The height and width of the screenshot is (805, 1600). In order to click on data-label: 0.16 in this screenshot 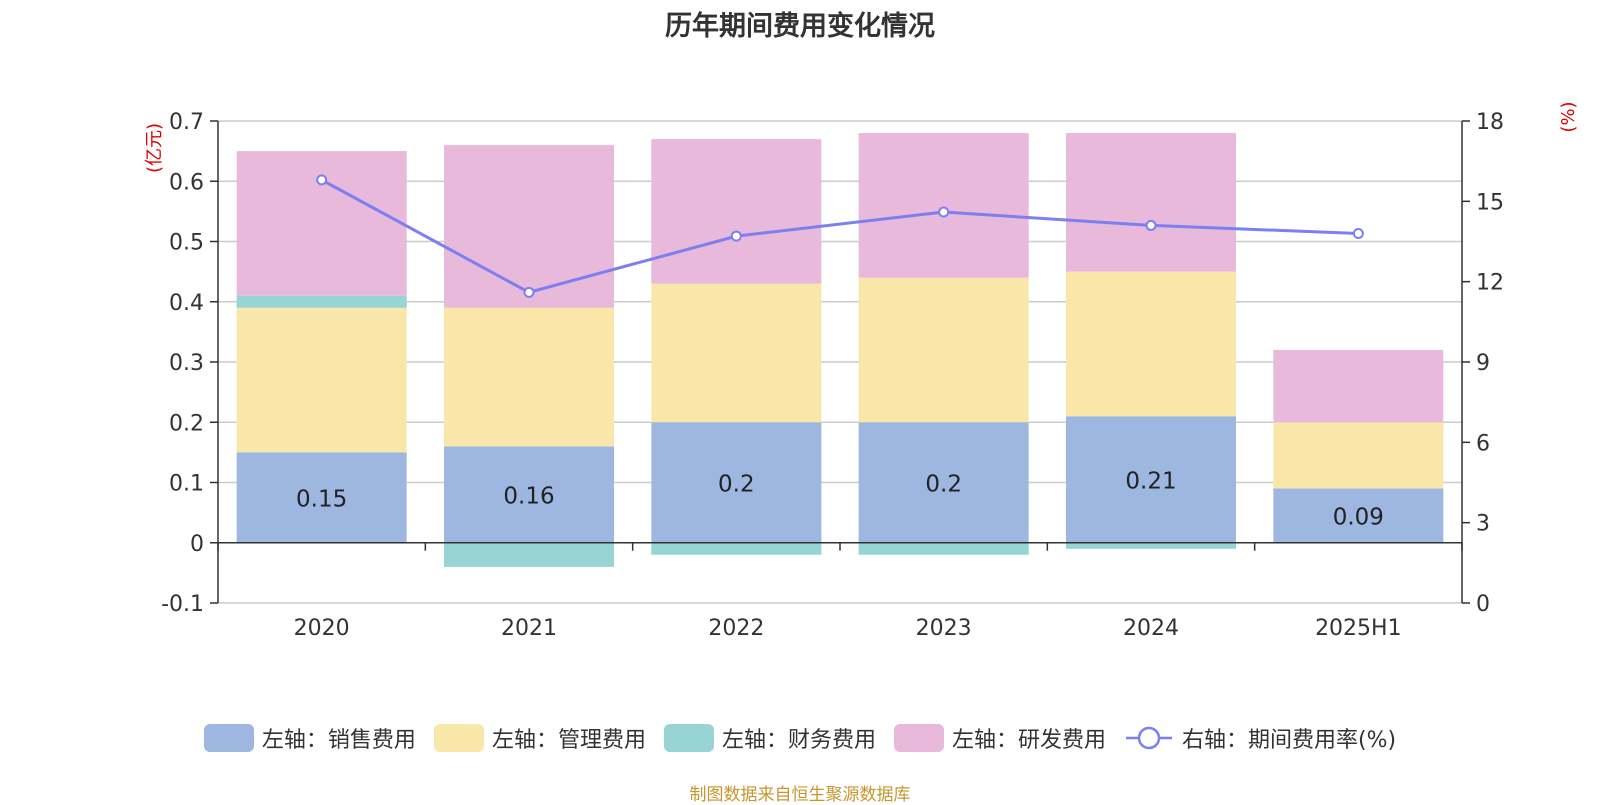, I will do `click(528, 497)`.